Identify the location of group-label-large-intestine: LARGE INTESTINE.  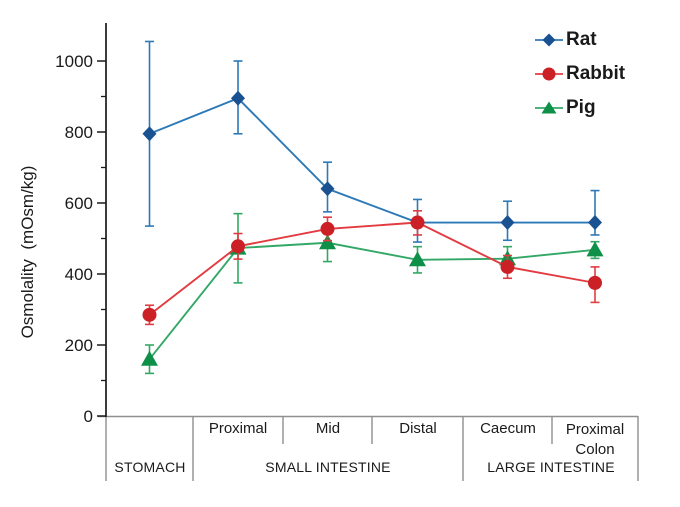
(551, 467).